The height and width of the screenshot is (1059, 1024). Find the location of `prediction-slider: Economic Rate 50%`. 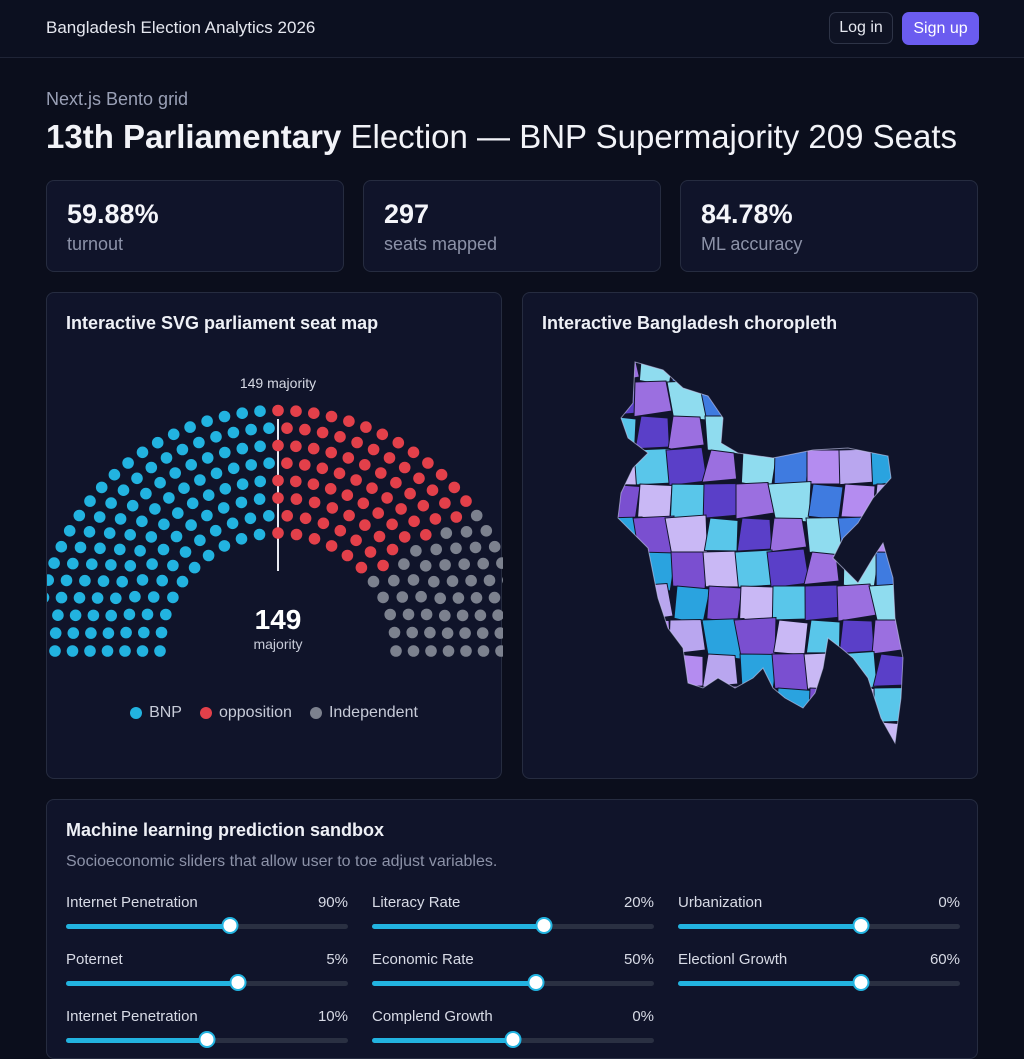

prediction-slider: Economic Rate 50% is located at coordinates (513, 976).